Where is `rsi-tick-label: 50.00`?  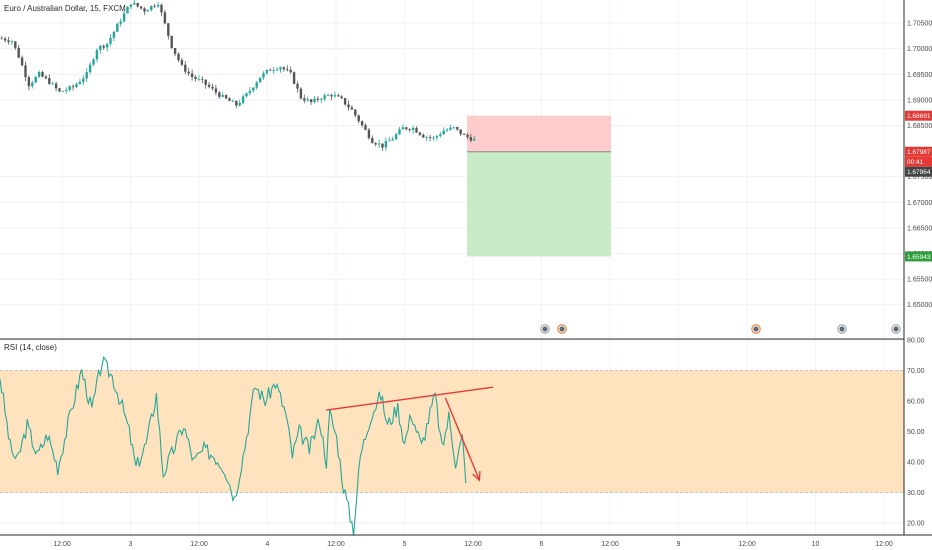 rsi-tick-label: 50.00 is located at coordinates (916, 432).